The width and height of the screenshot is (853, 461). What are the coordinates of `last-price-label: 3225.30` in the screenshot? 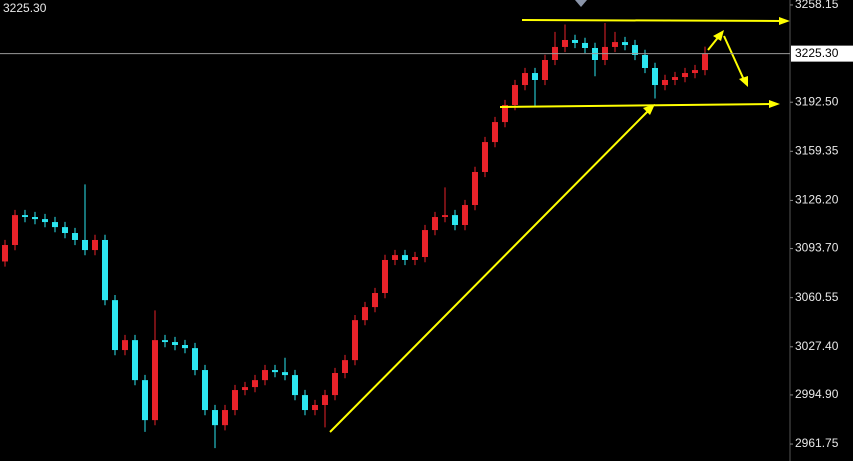 It's located at (817, 53).